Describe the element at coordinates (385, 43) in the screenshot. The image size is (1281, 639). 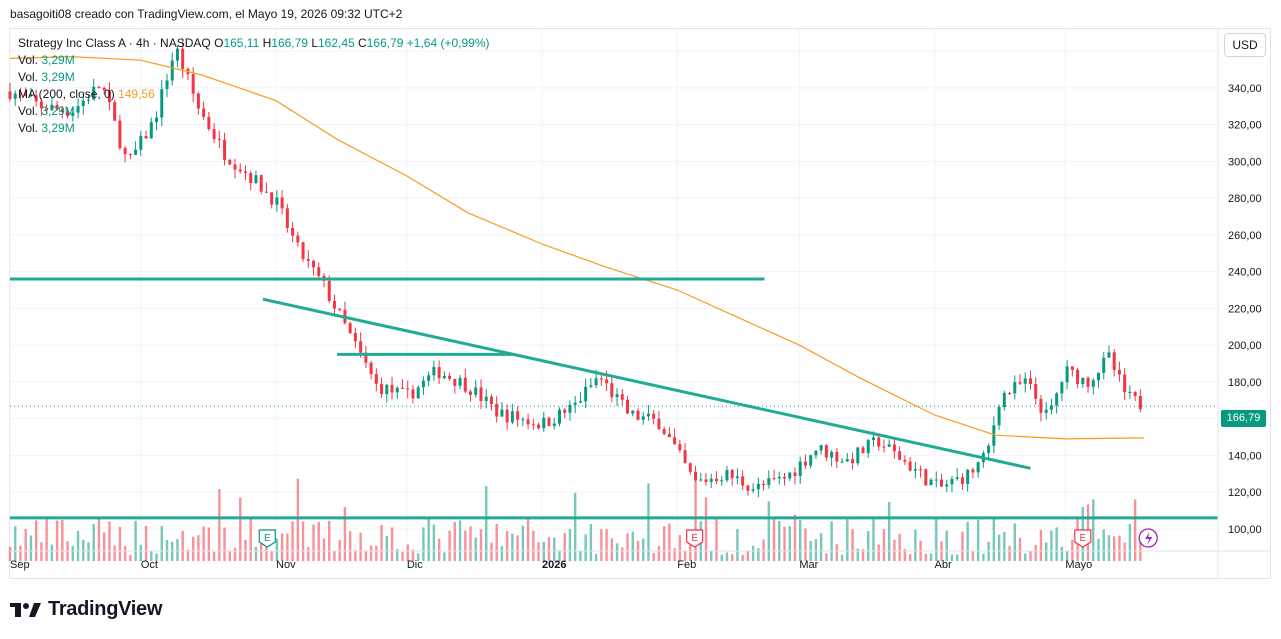
I see `ohlc-close: 166,79` at that location.